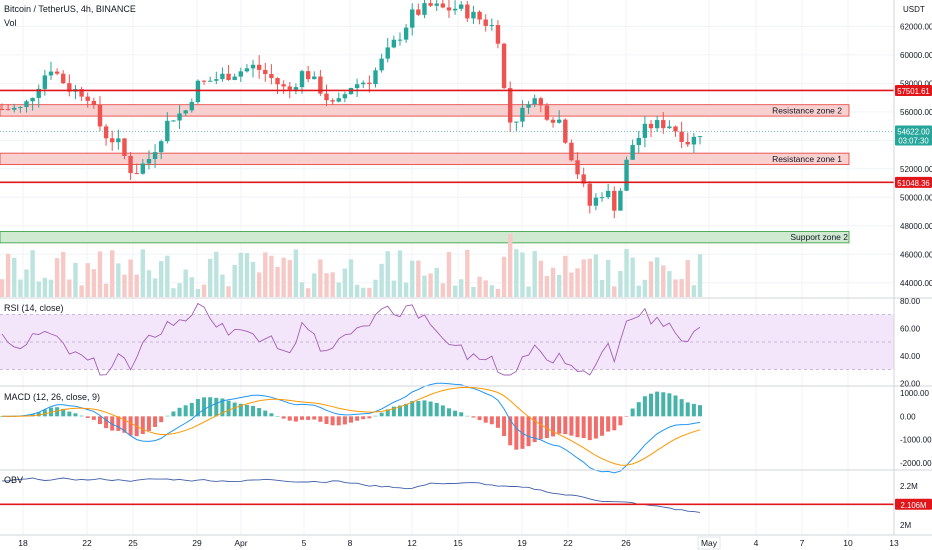  What do you see at coordinates (914, 393) in the screenshot?
I see `macd-tick-label: 1000.00` at bounding box center [914, 393].